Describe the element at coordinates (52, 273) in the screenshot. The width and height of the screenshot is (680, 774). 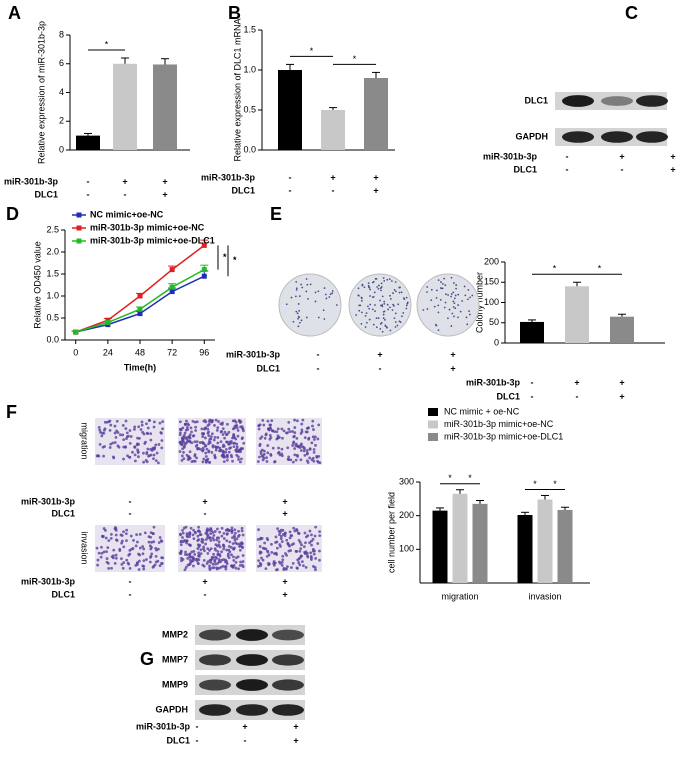
I see `y-tick-label: 1.5` at that location.